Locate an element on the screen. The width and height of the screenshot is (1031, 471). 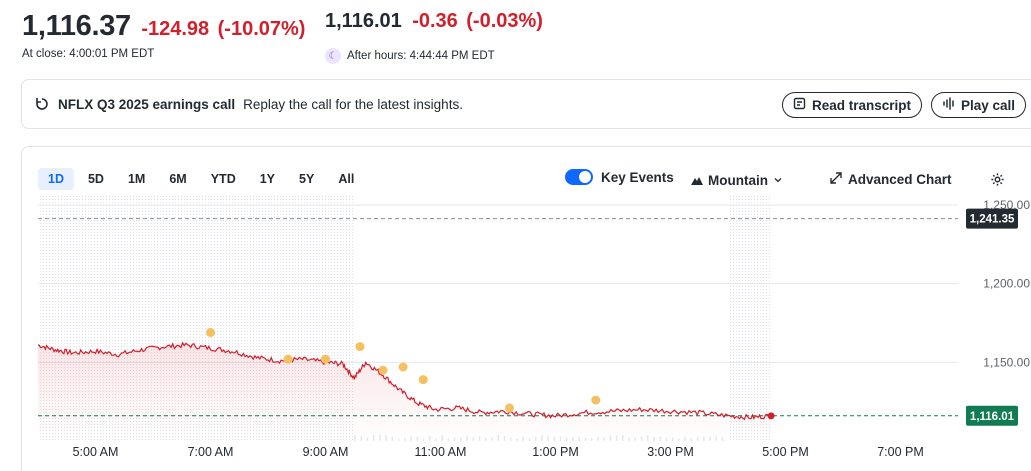
advanced-chart-label: Advanced Chart is located at coordinates (900, 179).